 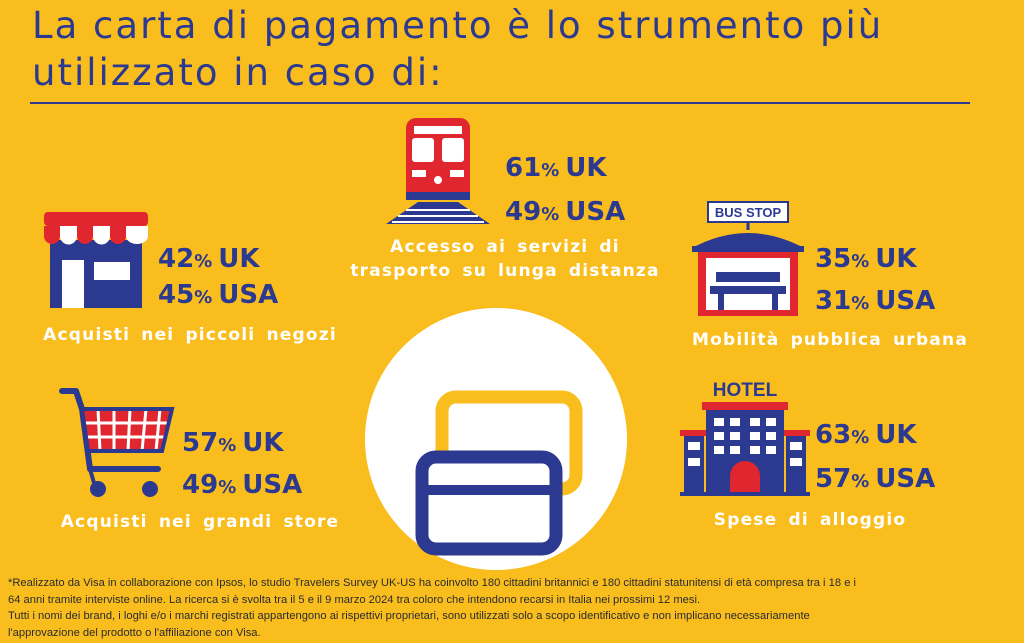 What do you see at coordinates (830, 340) in the screenshot?
I see `caption-mobilita: Mobilità pubblica urbana` at bounding box center [830, 340].